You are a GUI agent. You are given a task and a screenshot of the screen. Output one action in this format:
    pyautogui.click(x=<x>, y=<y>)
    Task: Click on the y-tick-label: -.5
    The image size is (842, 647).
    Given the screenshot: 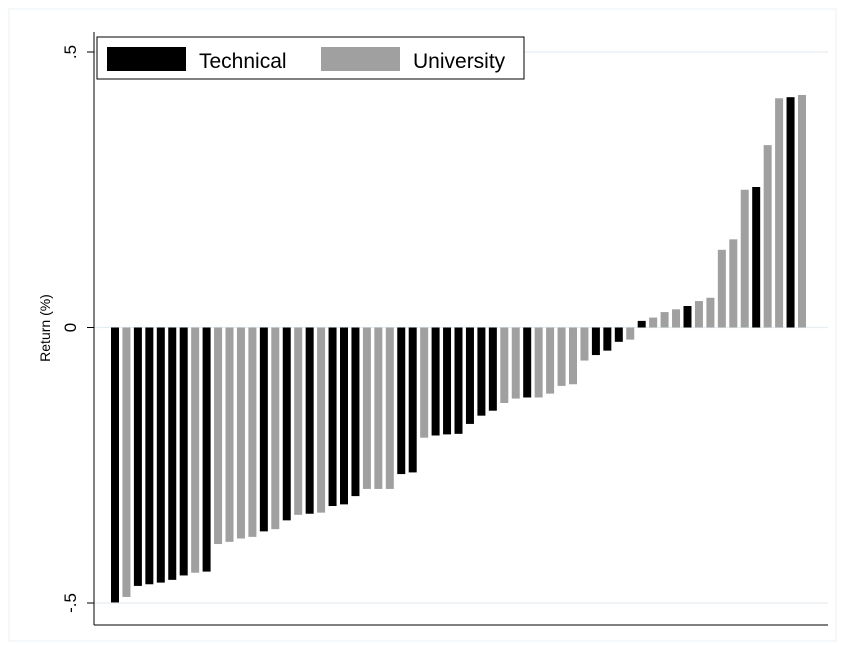 What is the action you would take?
    pyautogui.click(x=70, y=603)
    